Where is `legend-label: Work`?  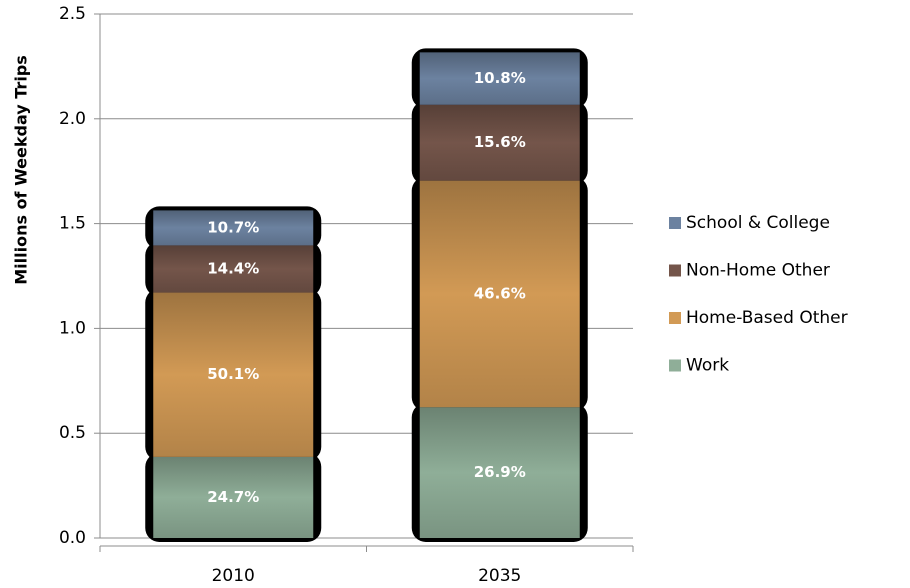 legend-label: Work is located at coordinates (707, 366).